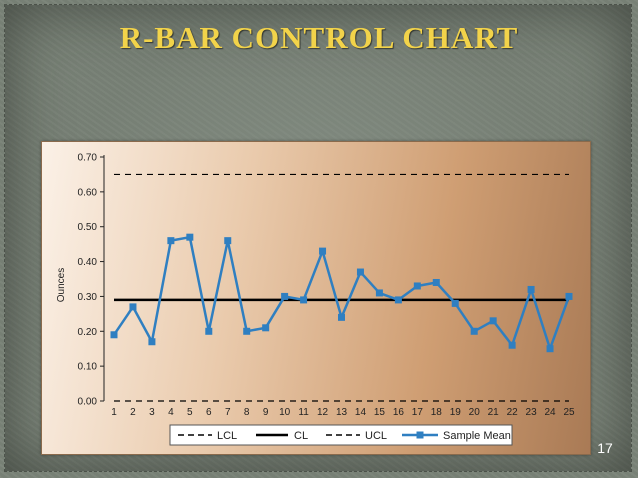 The width and height of the screenshot is (638, 478). What do you see at coordinates (88, 402) in the screenshot?
I see `y-tick-label: 0.00` at bounding box center [88, 402].